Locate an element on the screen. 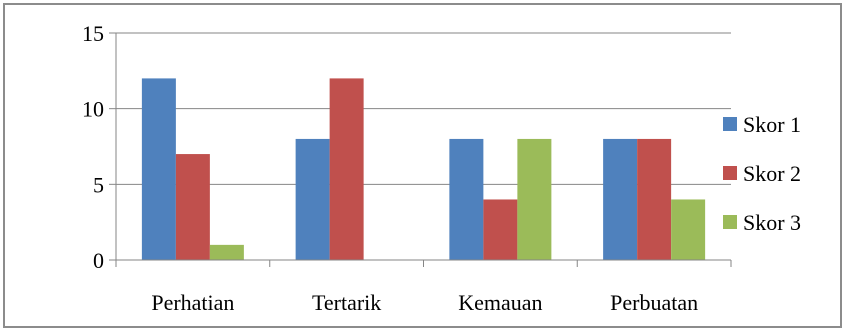 Image resolution: width=847 pixels, height=333 pixels. legend: Skor 1 Skor 2 Skor 3 is located at coordinates (762, 173).